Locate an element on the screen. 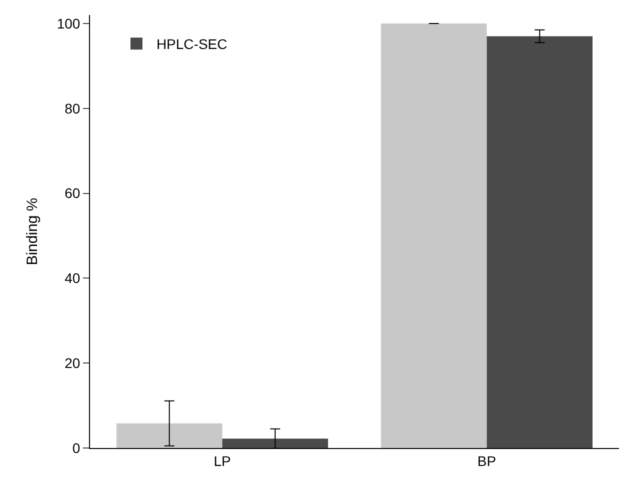 This screenshot has height=493, width=644. y-tick-label: 60 is located at coordinates (72, 193).